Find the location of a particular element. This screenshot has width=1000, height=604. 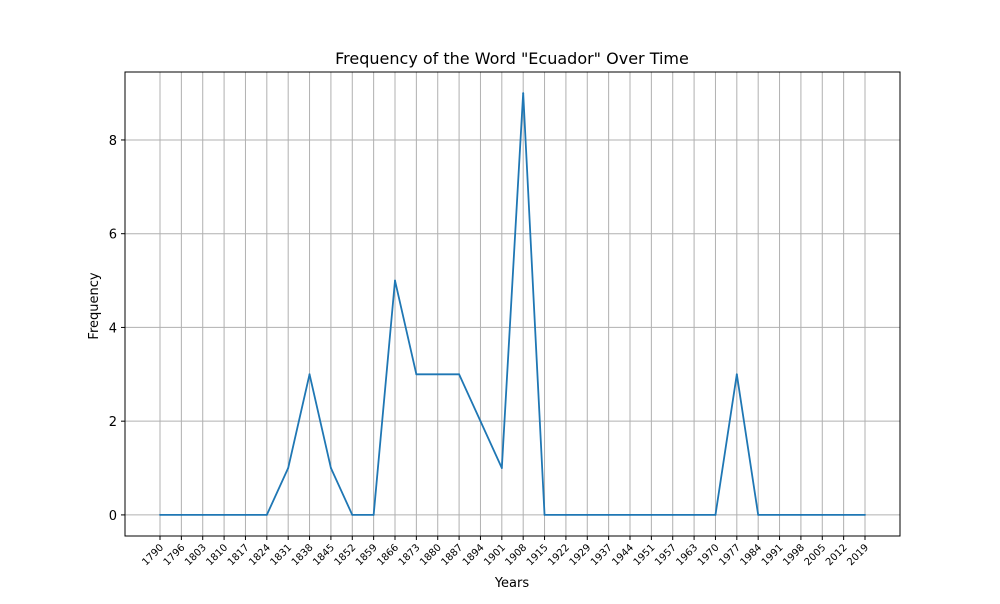

x-tick-label: 1824 is located at coordinates (260, 555).